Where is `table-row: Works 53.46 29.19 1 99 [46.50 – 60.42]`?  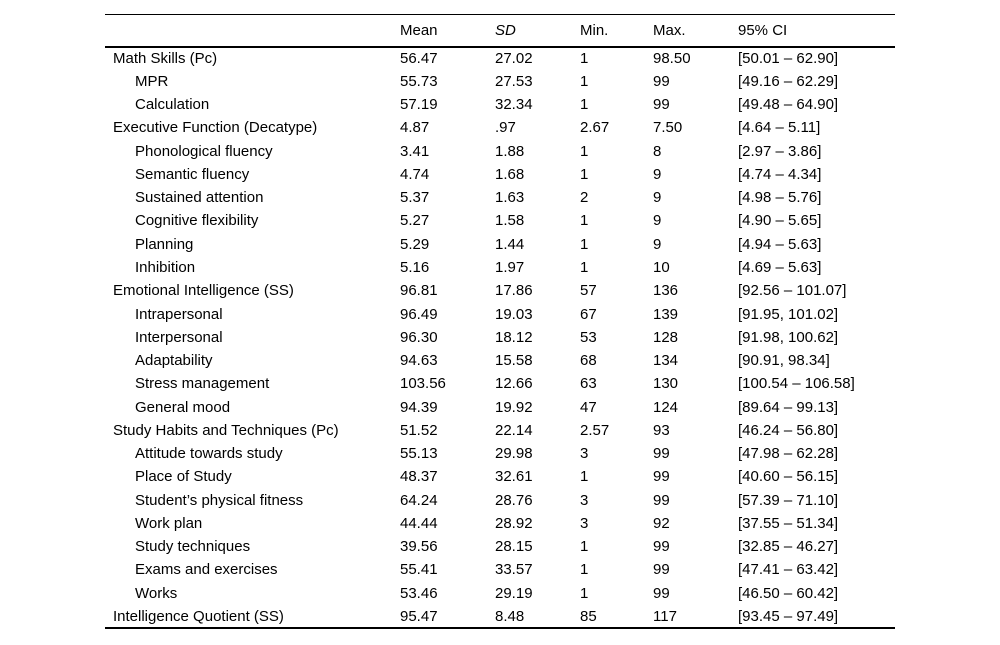
table-row: Works 53.46 29.19 1 99 [46.50 – 60.42] is located at coordinates (500, 593).